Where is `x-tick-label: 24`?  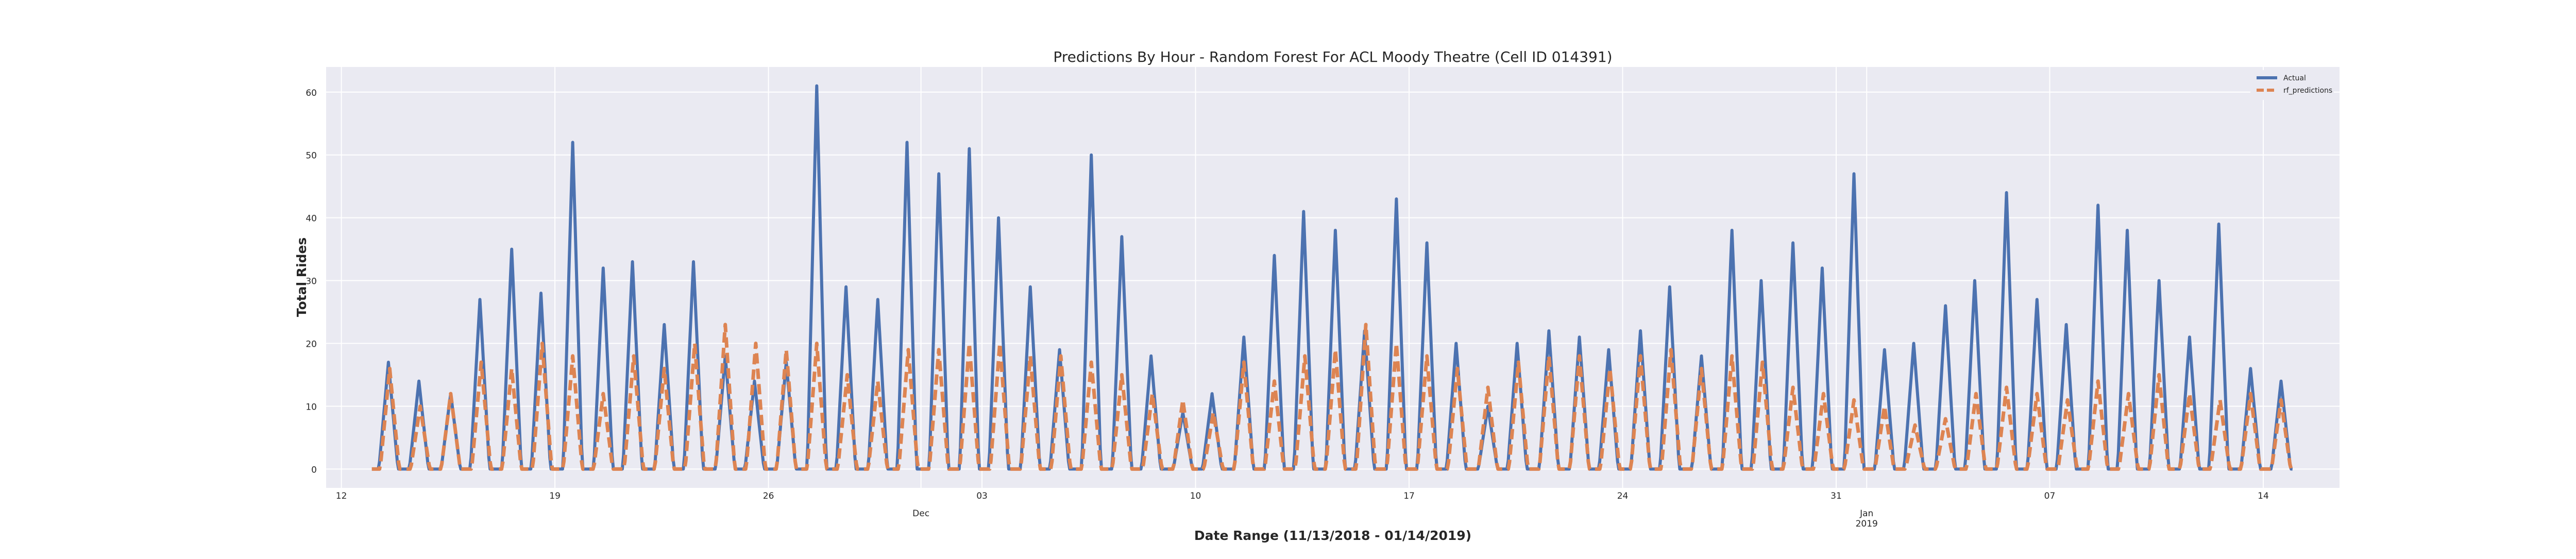 x-tick-label: 24 is located at coordinates (1623, 496).